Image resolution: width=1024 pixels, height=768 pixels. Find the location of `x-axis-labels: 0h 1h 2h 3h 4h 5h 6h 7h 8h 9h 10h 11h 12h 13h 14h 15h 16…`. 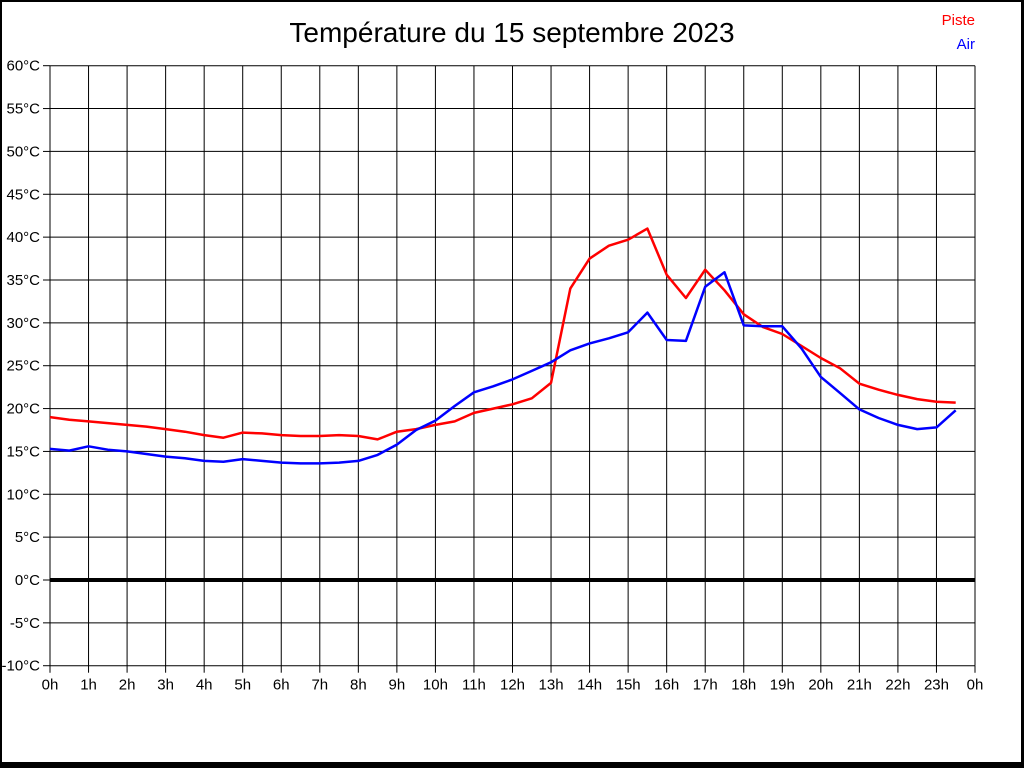

x-axis-labels: 0h 1h 2h 3h 4h 5h 6h 7h 8h 9h 10h 11h 12h 13h 14h 15h 16… is located at coordinates (513, 685).